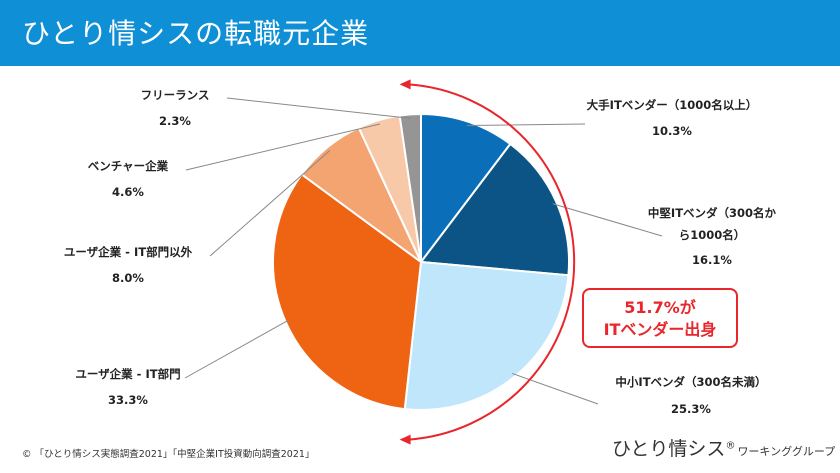 The image size is (840, 473). I want to click on slice-value-5: 4.6%, so click(128, 192).